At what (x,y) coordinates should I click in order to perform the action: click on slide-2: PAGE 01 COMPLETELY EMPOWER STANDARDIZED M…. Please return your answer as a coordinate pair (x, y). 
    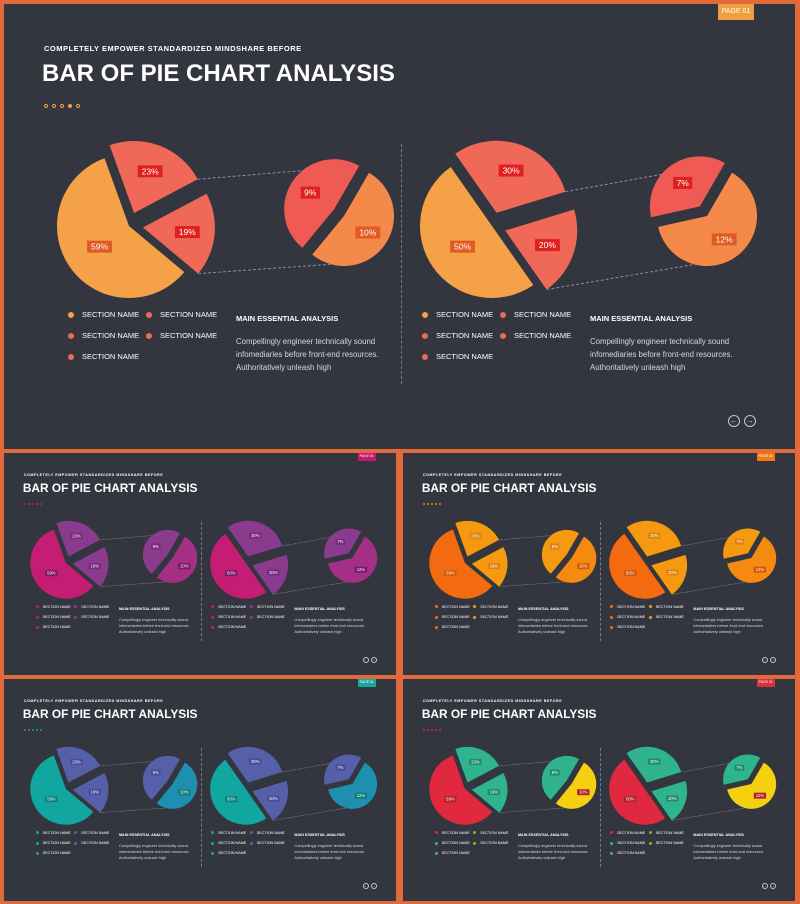
    Looking at the image, I should click on (200, 564).